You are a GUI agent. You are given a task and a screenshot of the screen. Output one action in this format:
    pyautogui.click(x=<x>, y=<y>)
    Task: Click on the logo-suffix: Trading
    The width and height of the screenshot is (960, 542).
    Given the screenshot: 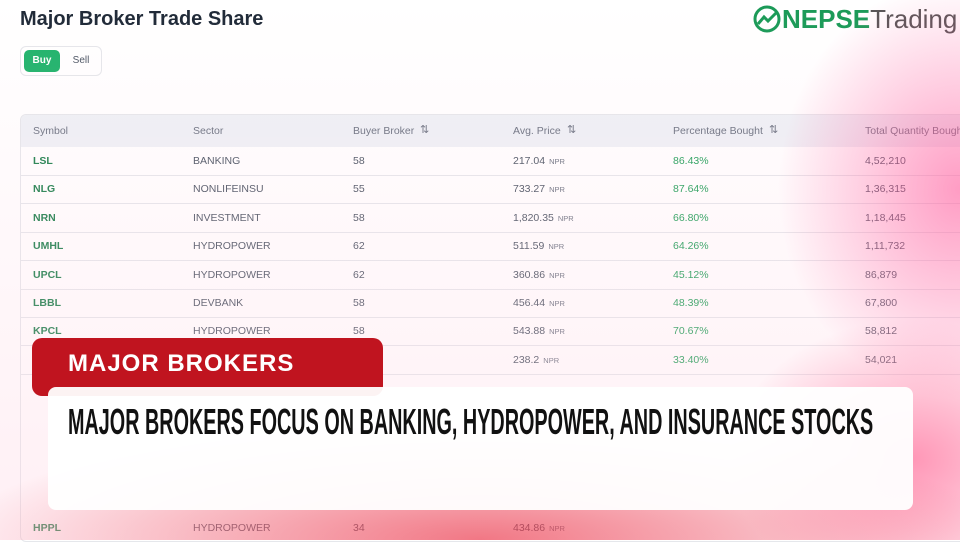 What is the action you would take?
    pyautogui.click(x=914, y=19)
    